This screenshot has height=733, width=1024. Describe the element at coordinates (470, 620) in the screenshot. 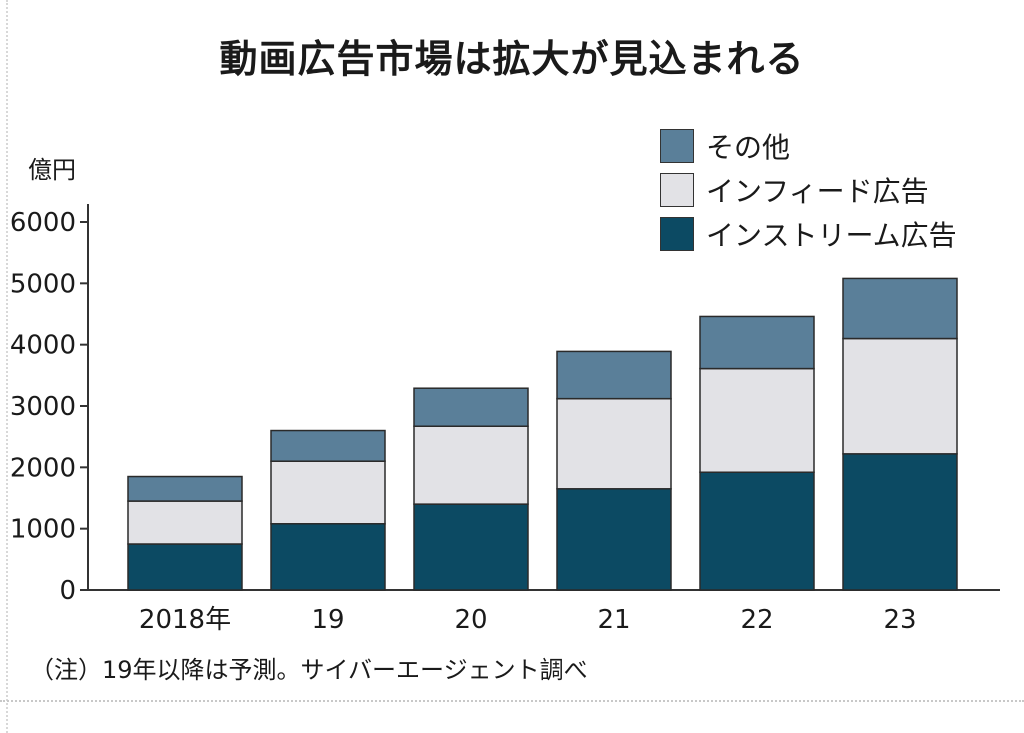

I see `x-tick-label: 20` at that location.